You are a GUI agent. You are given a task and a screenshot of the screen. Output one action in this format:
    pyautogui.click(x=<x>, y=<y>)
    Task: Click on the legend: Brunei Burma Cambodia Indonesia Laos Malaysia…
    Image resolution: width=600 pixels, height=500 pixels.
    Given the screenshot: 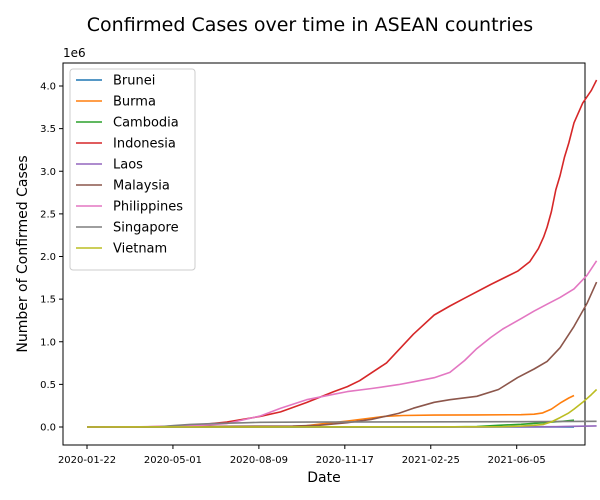 What is the action you would take?
    pyautogui.click(x=132, y=169)
    